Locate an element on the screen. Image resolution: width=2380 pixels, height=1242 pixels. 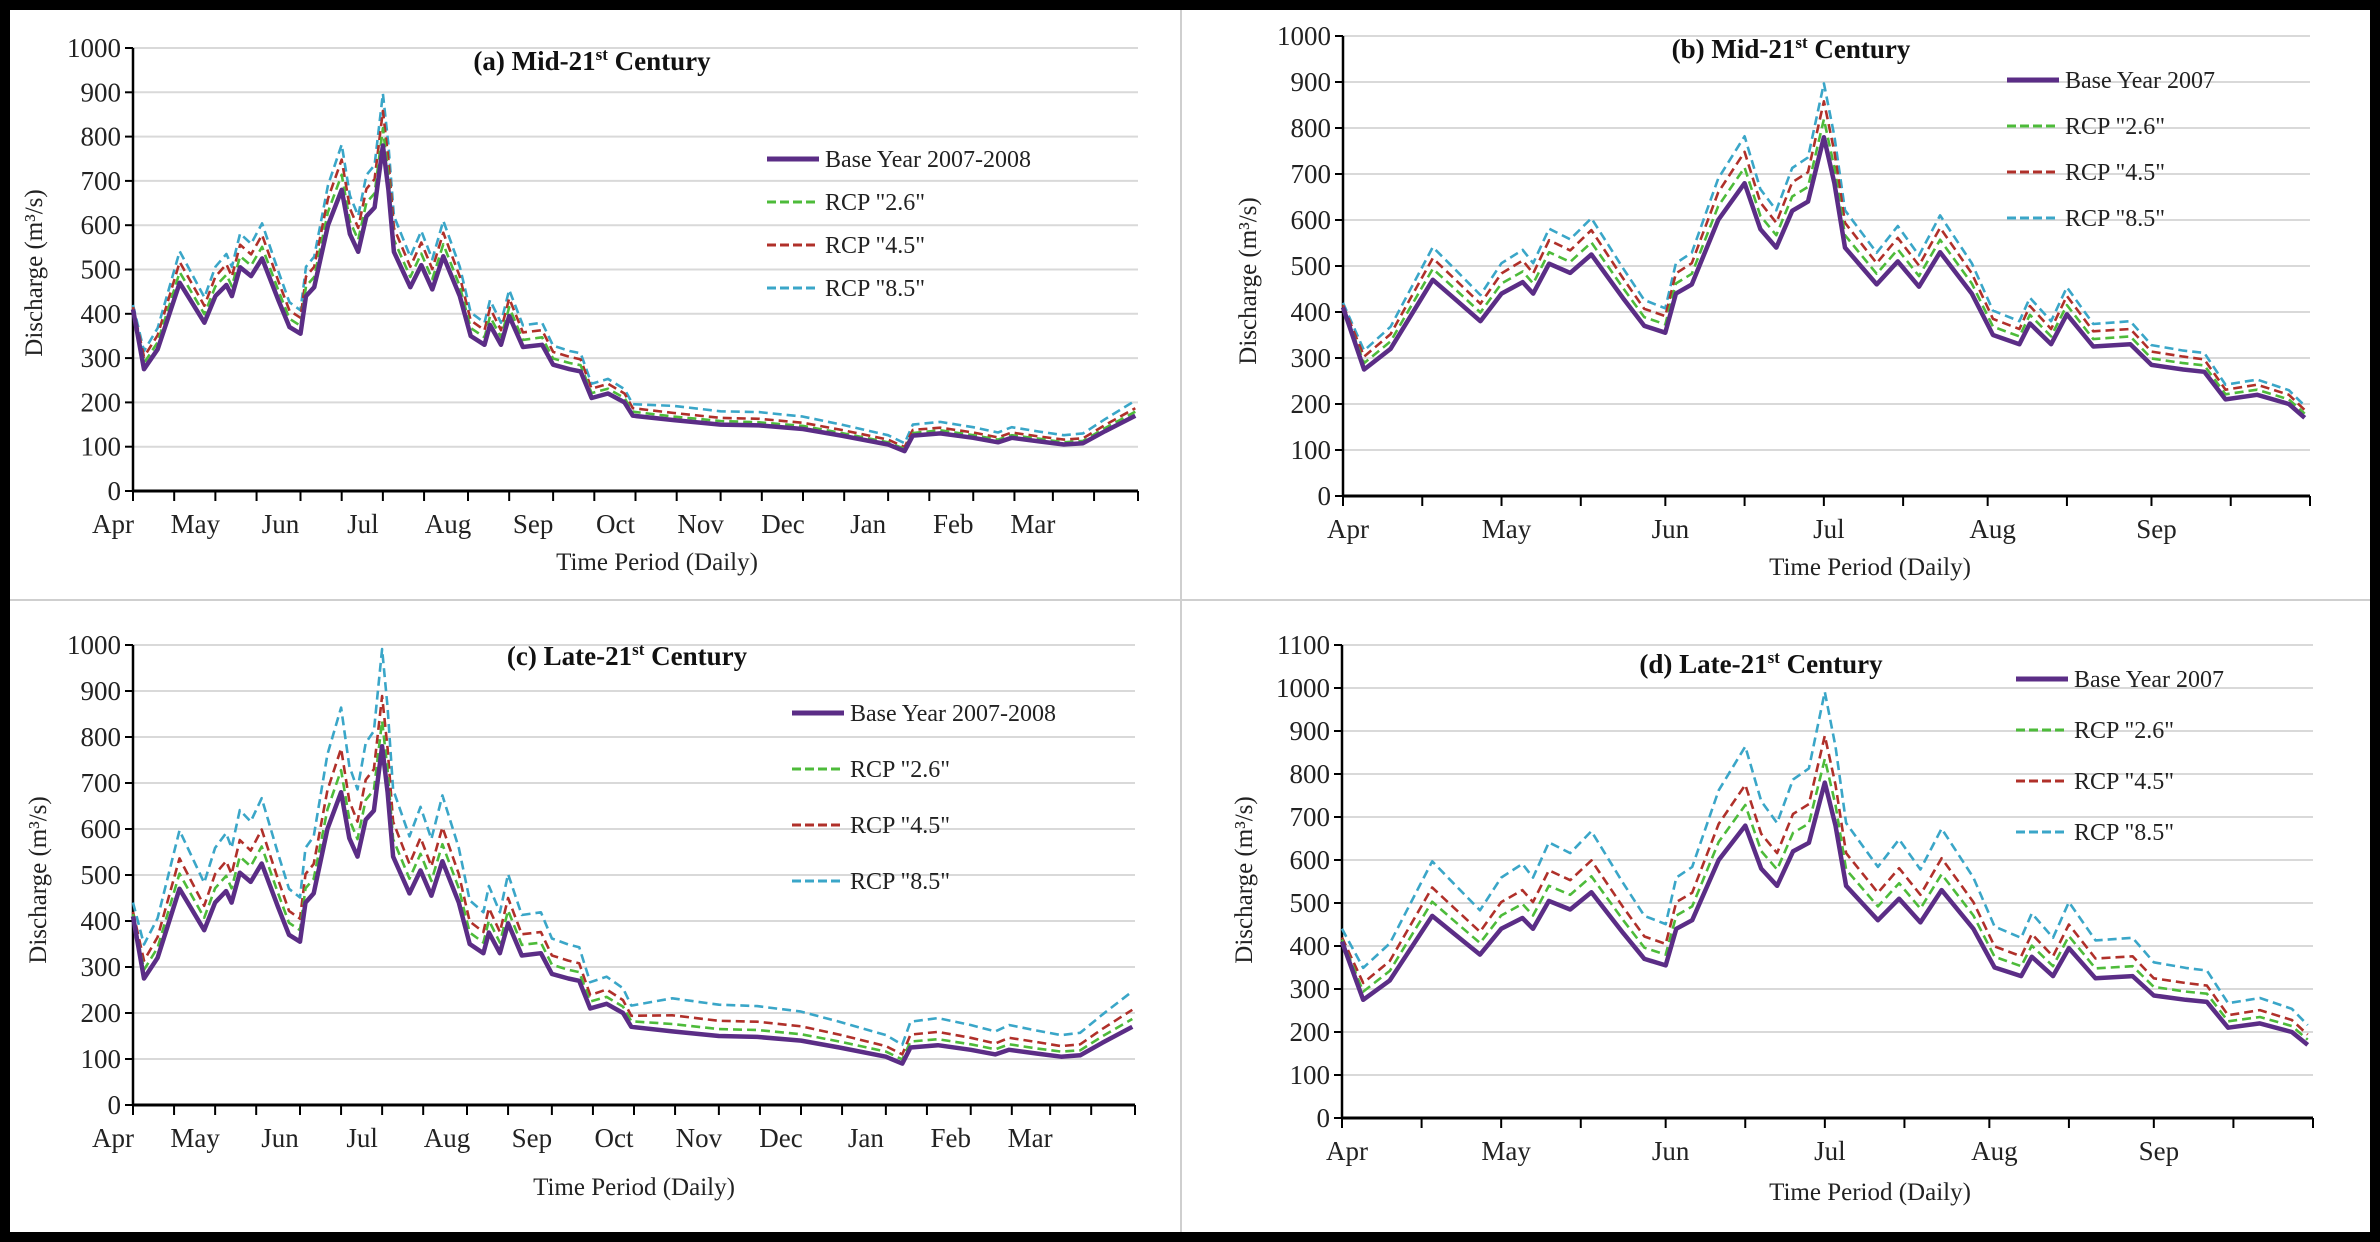
x-tick-label: Oct is located at coordinates (614, 1138).